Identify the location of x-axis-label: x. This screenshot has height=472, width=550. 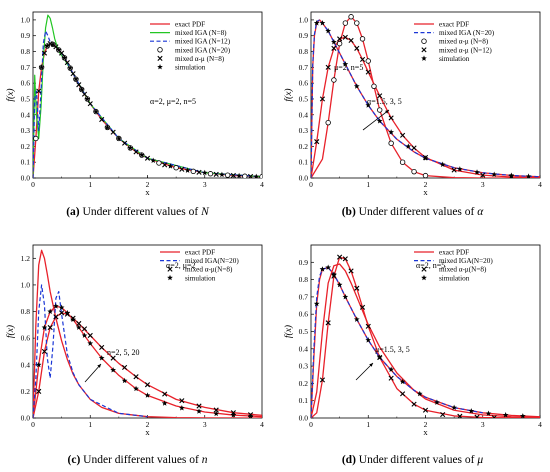
(147, 192).